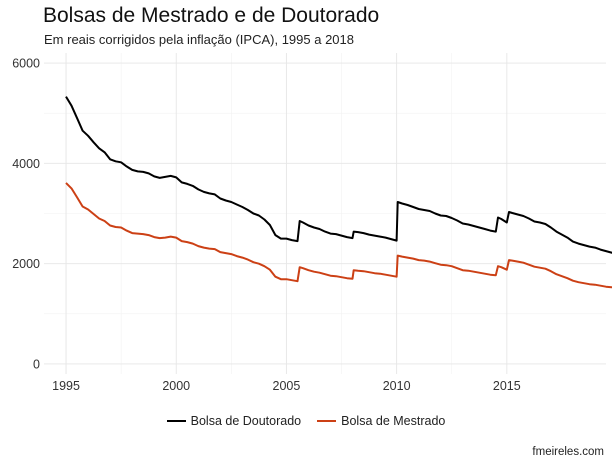 The image size is (612, 468). I want to click on x-tick-label: 2015, so click(507, 386).